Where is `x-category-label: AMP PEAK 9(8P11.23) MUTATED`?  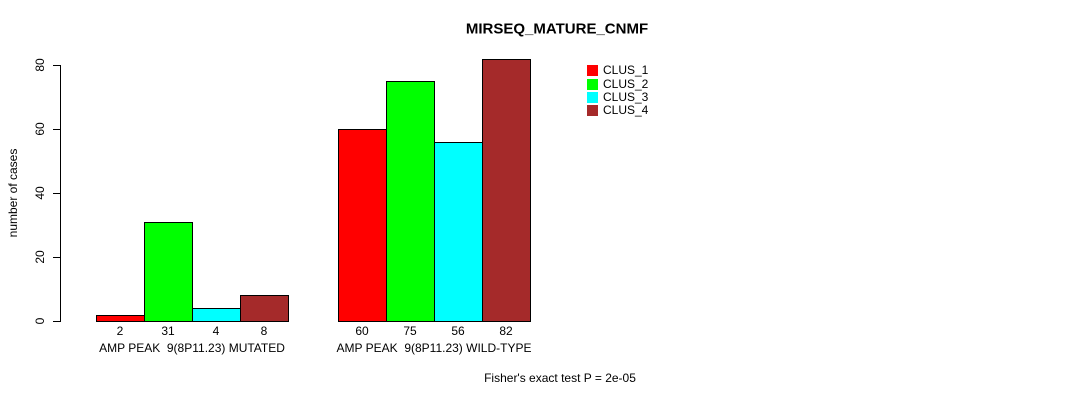 x-category-label: AMP PEAK 9(8P11.23) MUTATED is located at coordinates (192, 348).